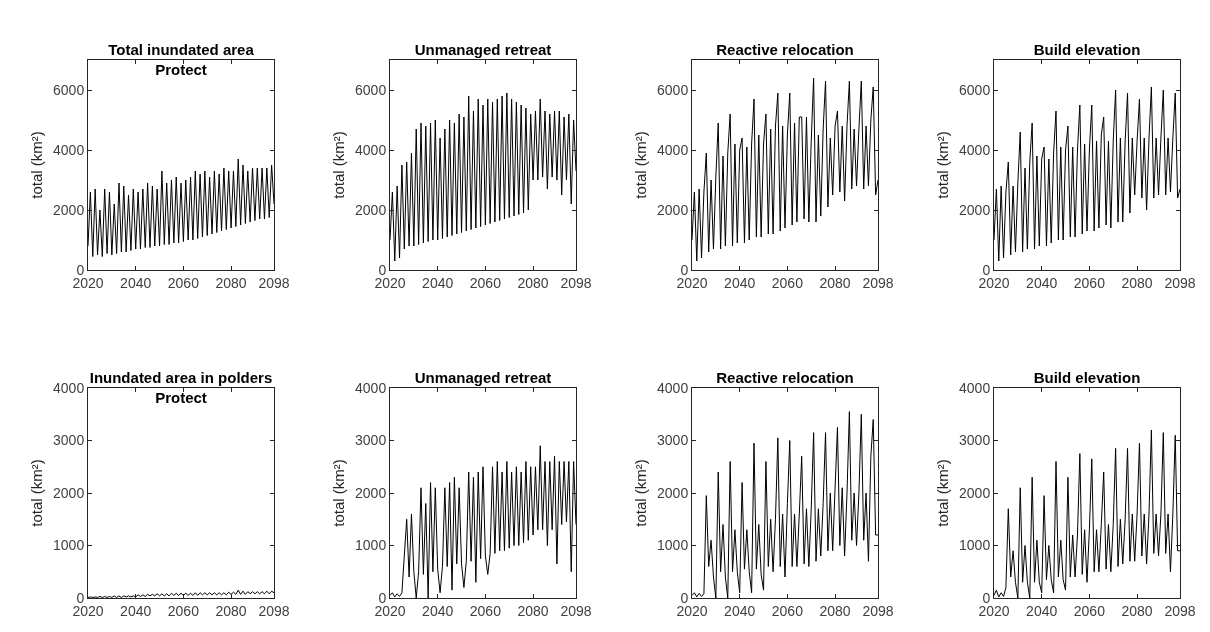 Image resolution: width=1210 pixels, height=632 pixels. I want to click on chart-title: Inundated area in polders Protect, so click(181, 387).